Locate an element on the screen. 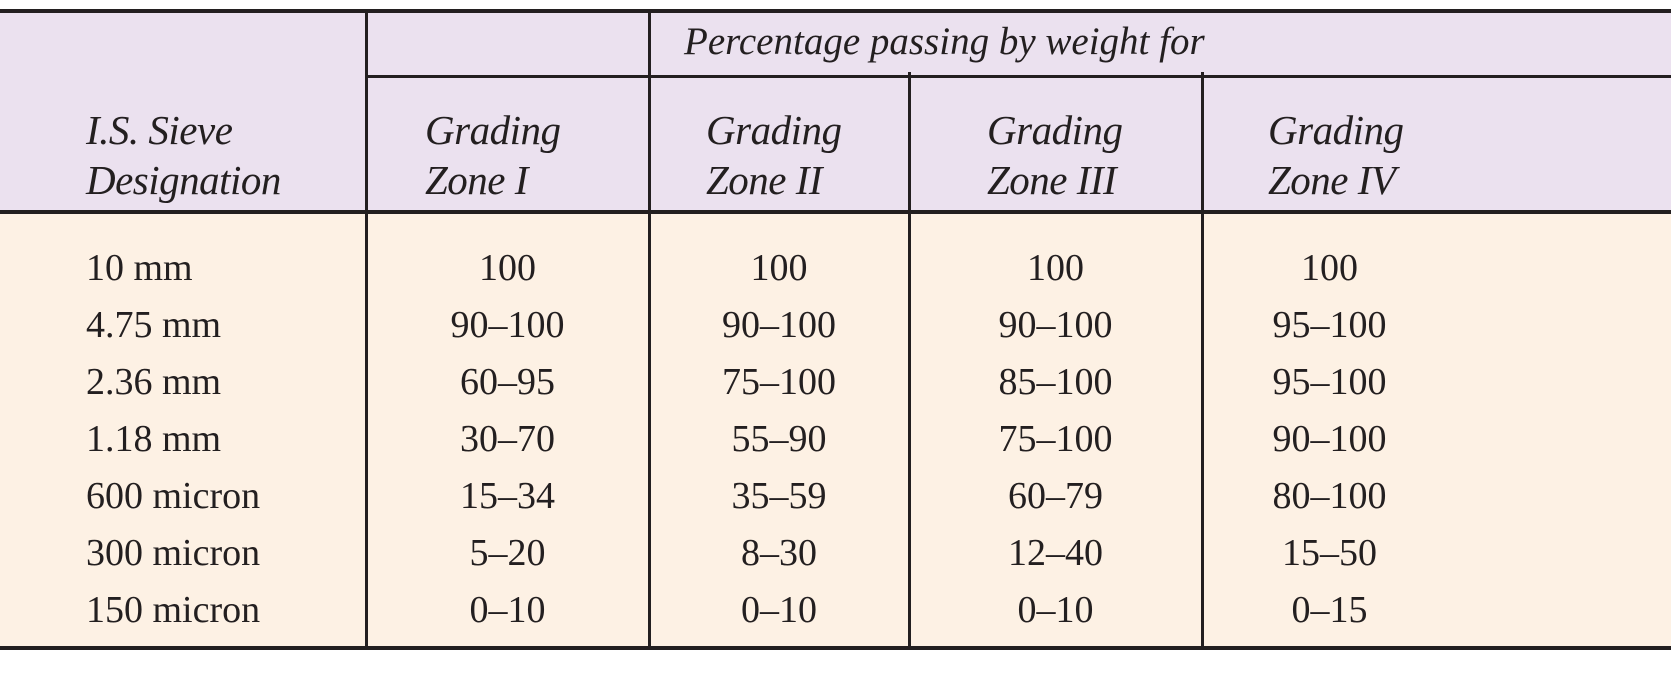 The height and width of the screenshot is (698, 1671). table-row: 1.18 mm 30–70 55–90 75–100 90–100 is located at coordinates (835, 439).